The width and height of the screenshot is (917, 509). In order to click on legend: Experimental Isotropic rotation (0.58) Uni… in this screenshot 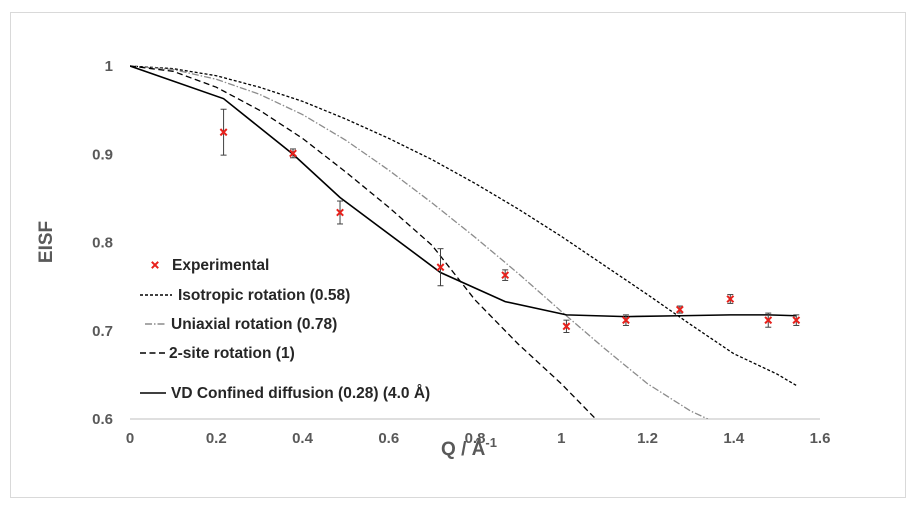, I will do `click(285, 329)`.